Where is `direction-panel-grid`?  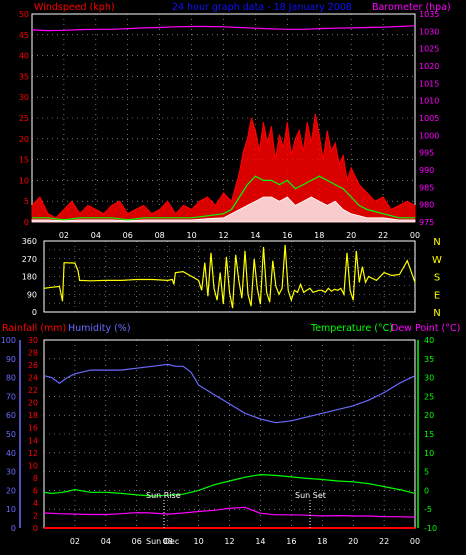
direction-panel-grid is located at coordinates (229, 276).